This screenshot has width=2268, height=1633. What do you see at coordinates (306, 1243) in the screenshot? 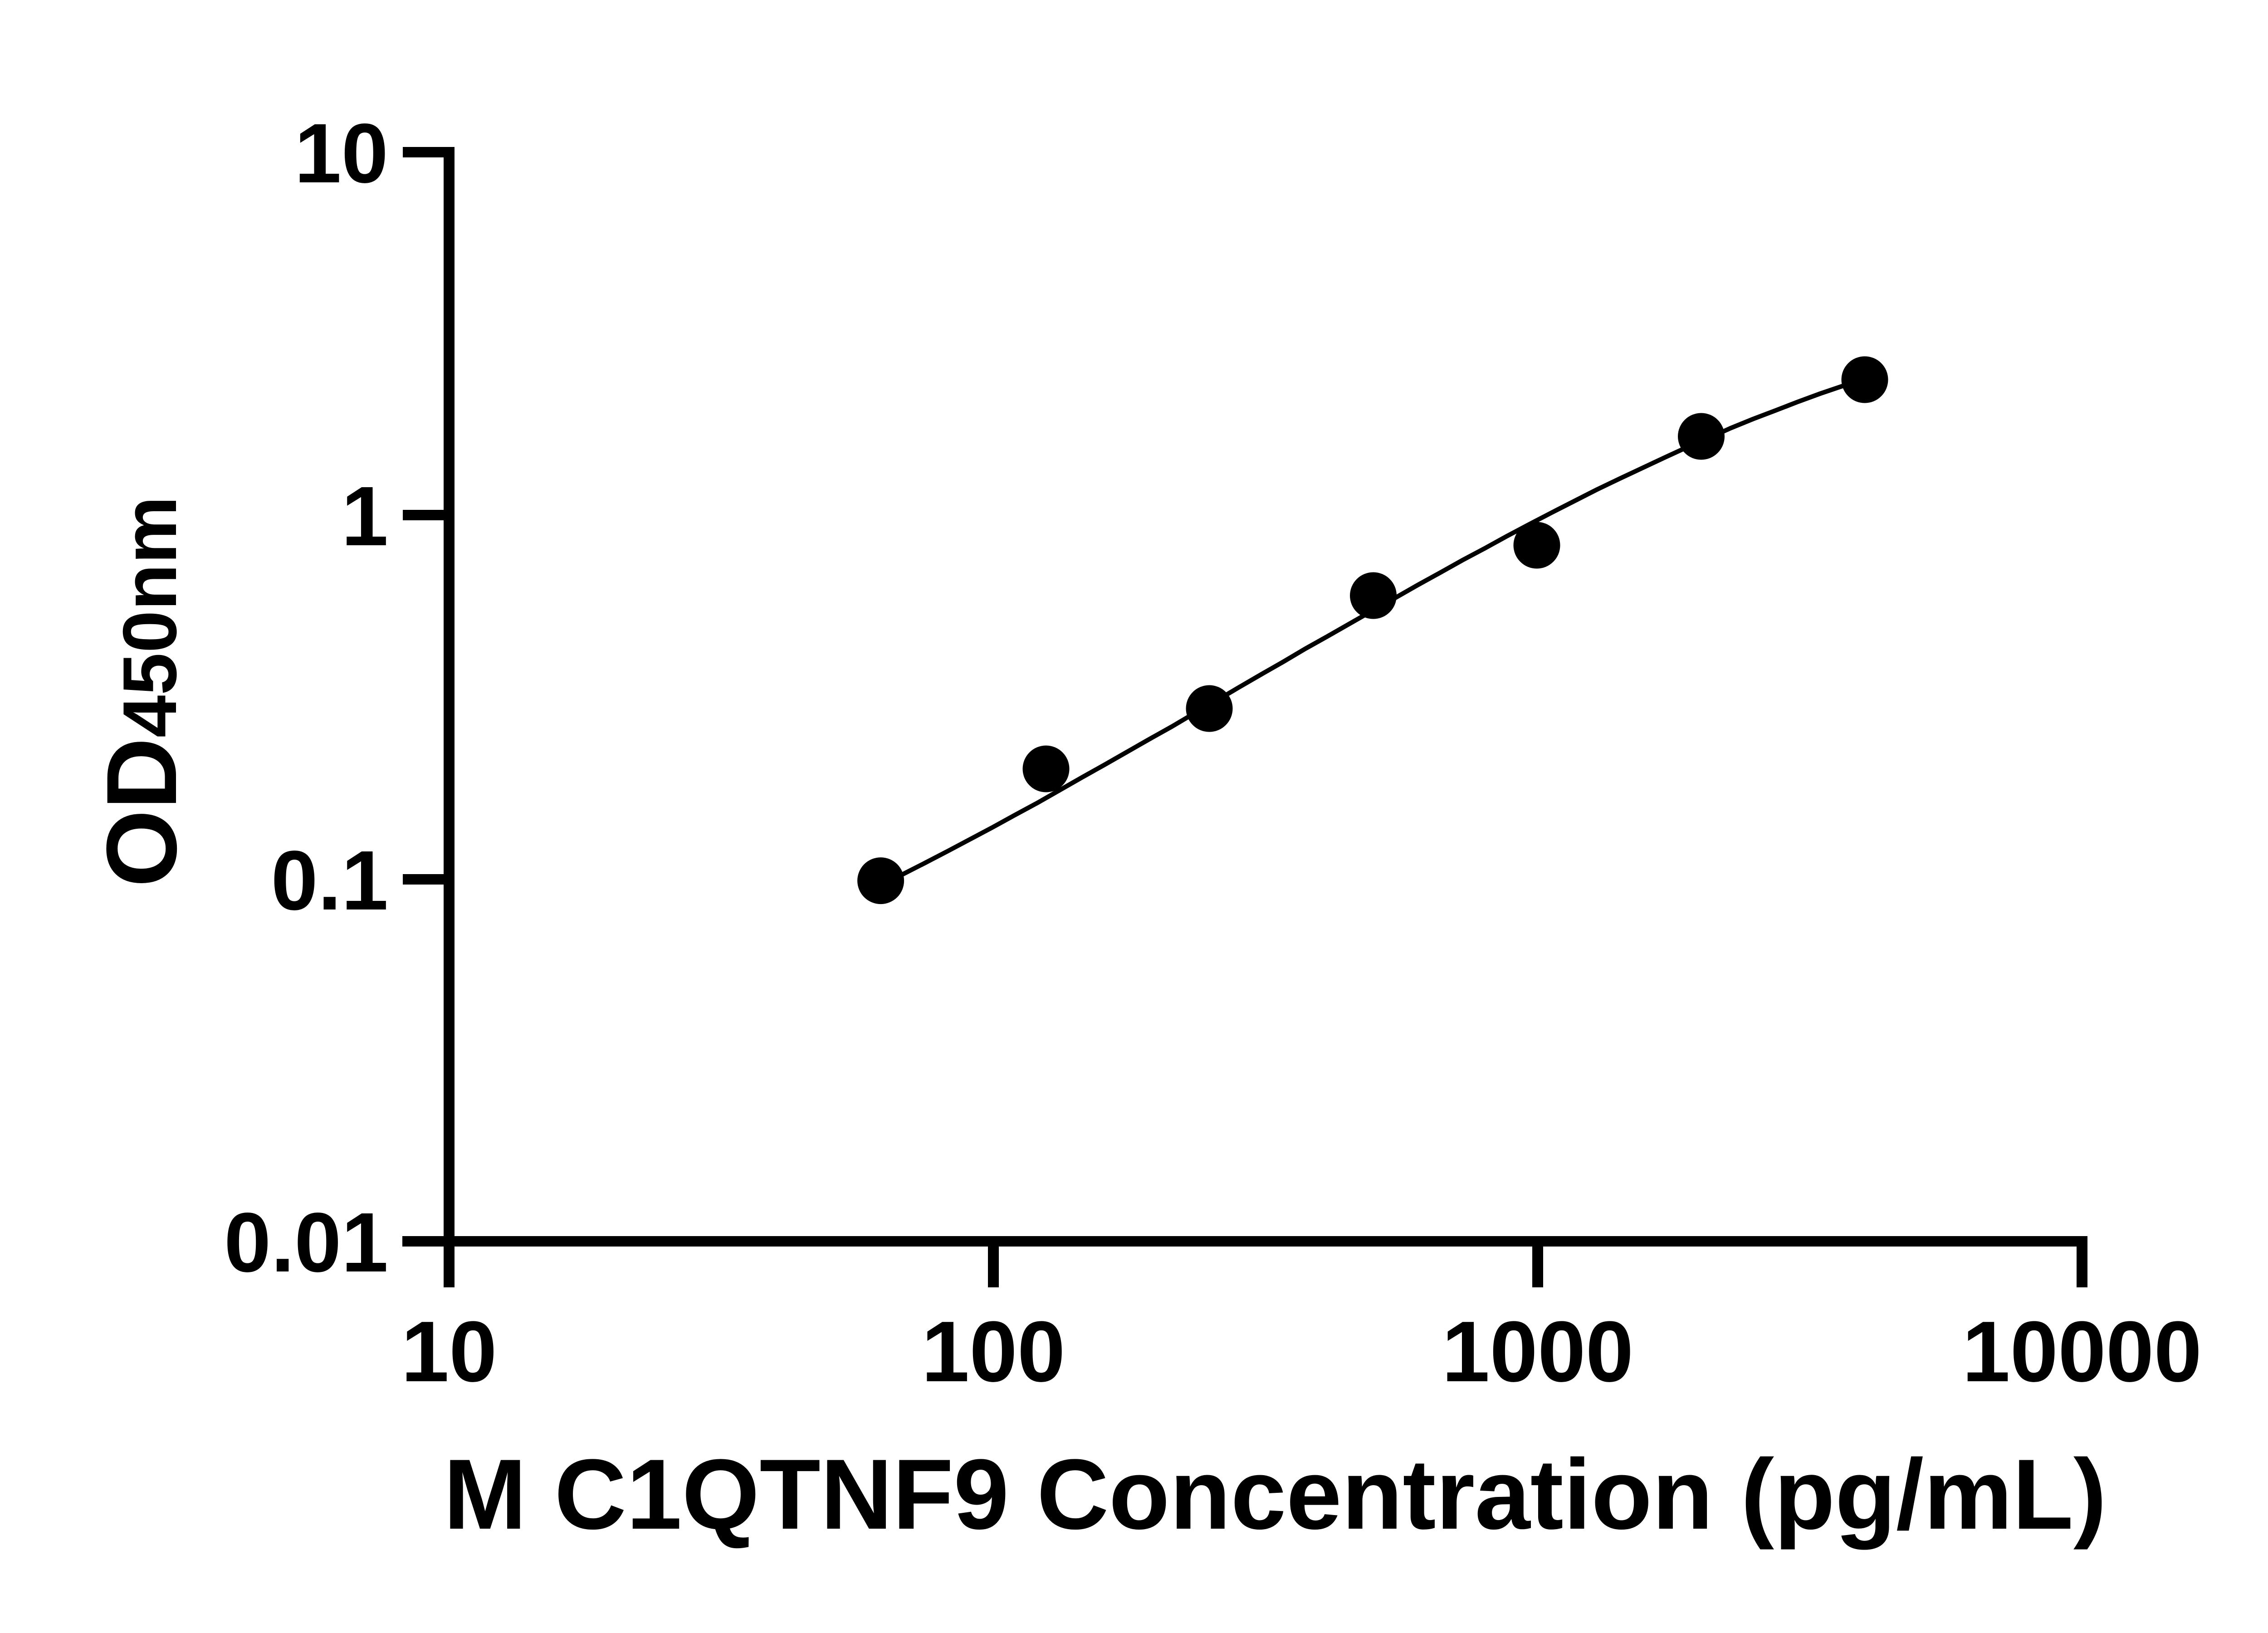
I see `svg-text: 0.01` at bounding box center [306, 1243].